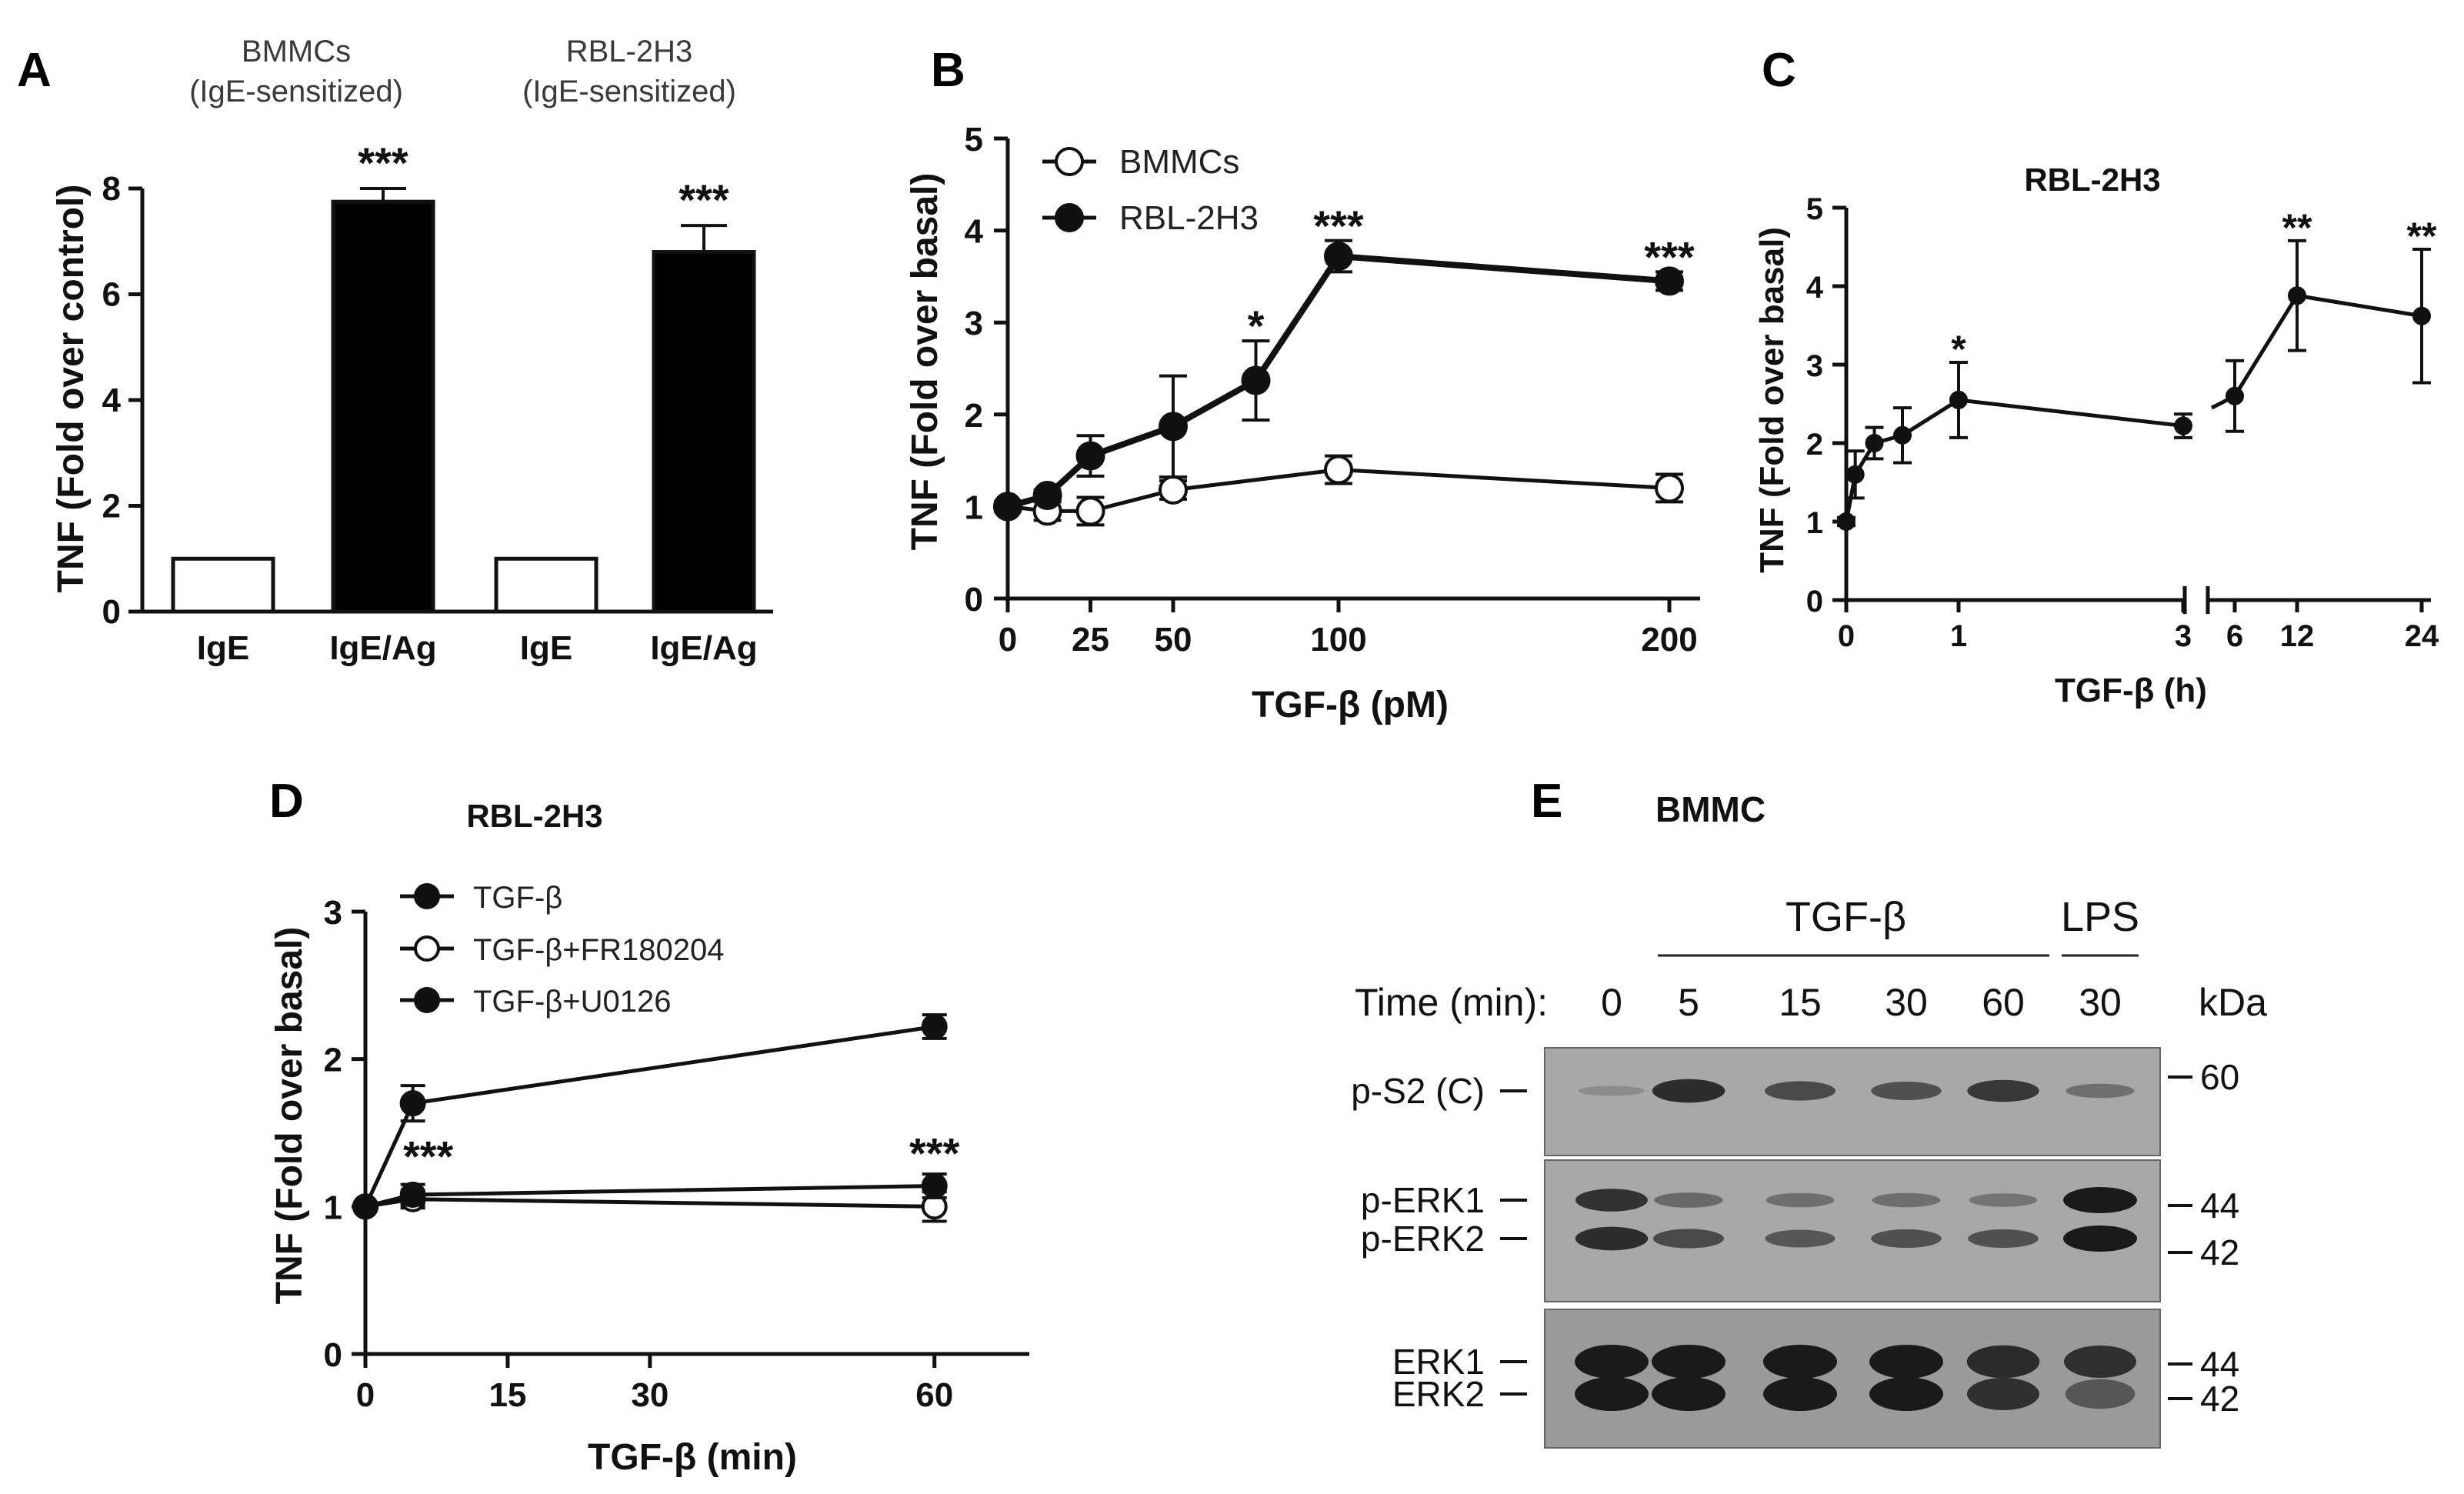  Describe the element at coordinates (1338, 640) in the screenshot. I see `panel-b-x-tick-label-3: 100` at that location.